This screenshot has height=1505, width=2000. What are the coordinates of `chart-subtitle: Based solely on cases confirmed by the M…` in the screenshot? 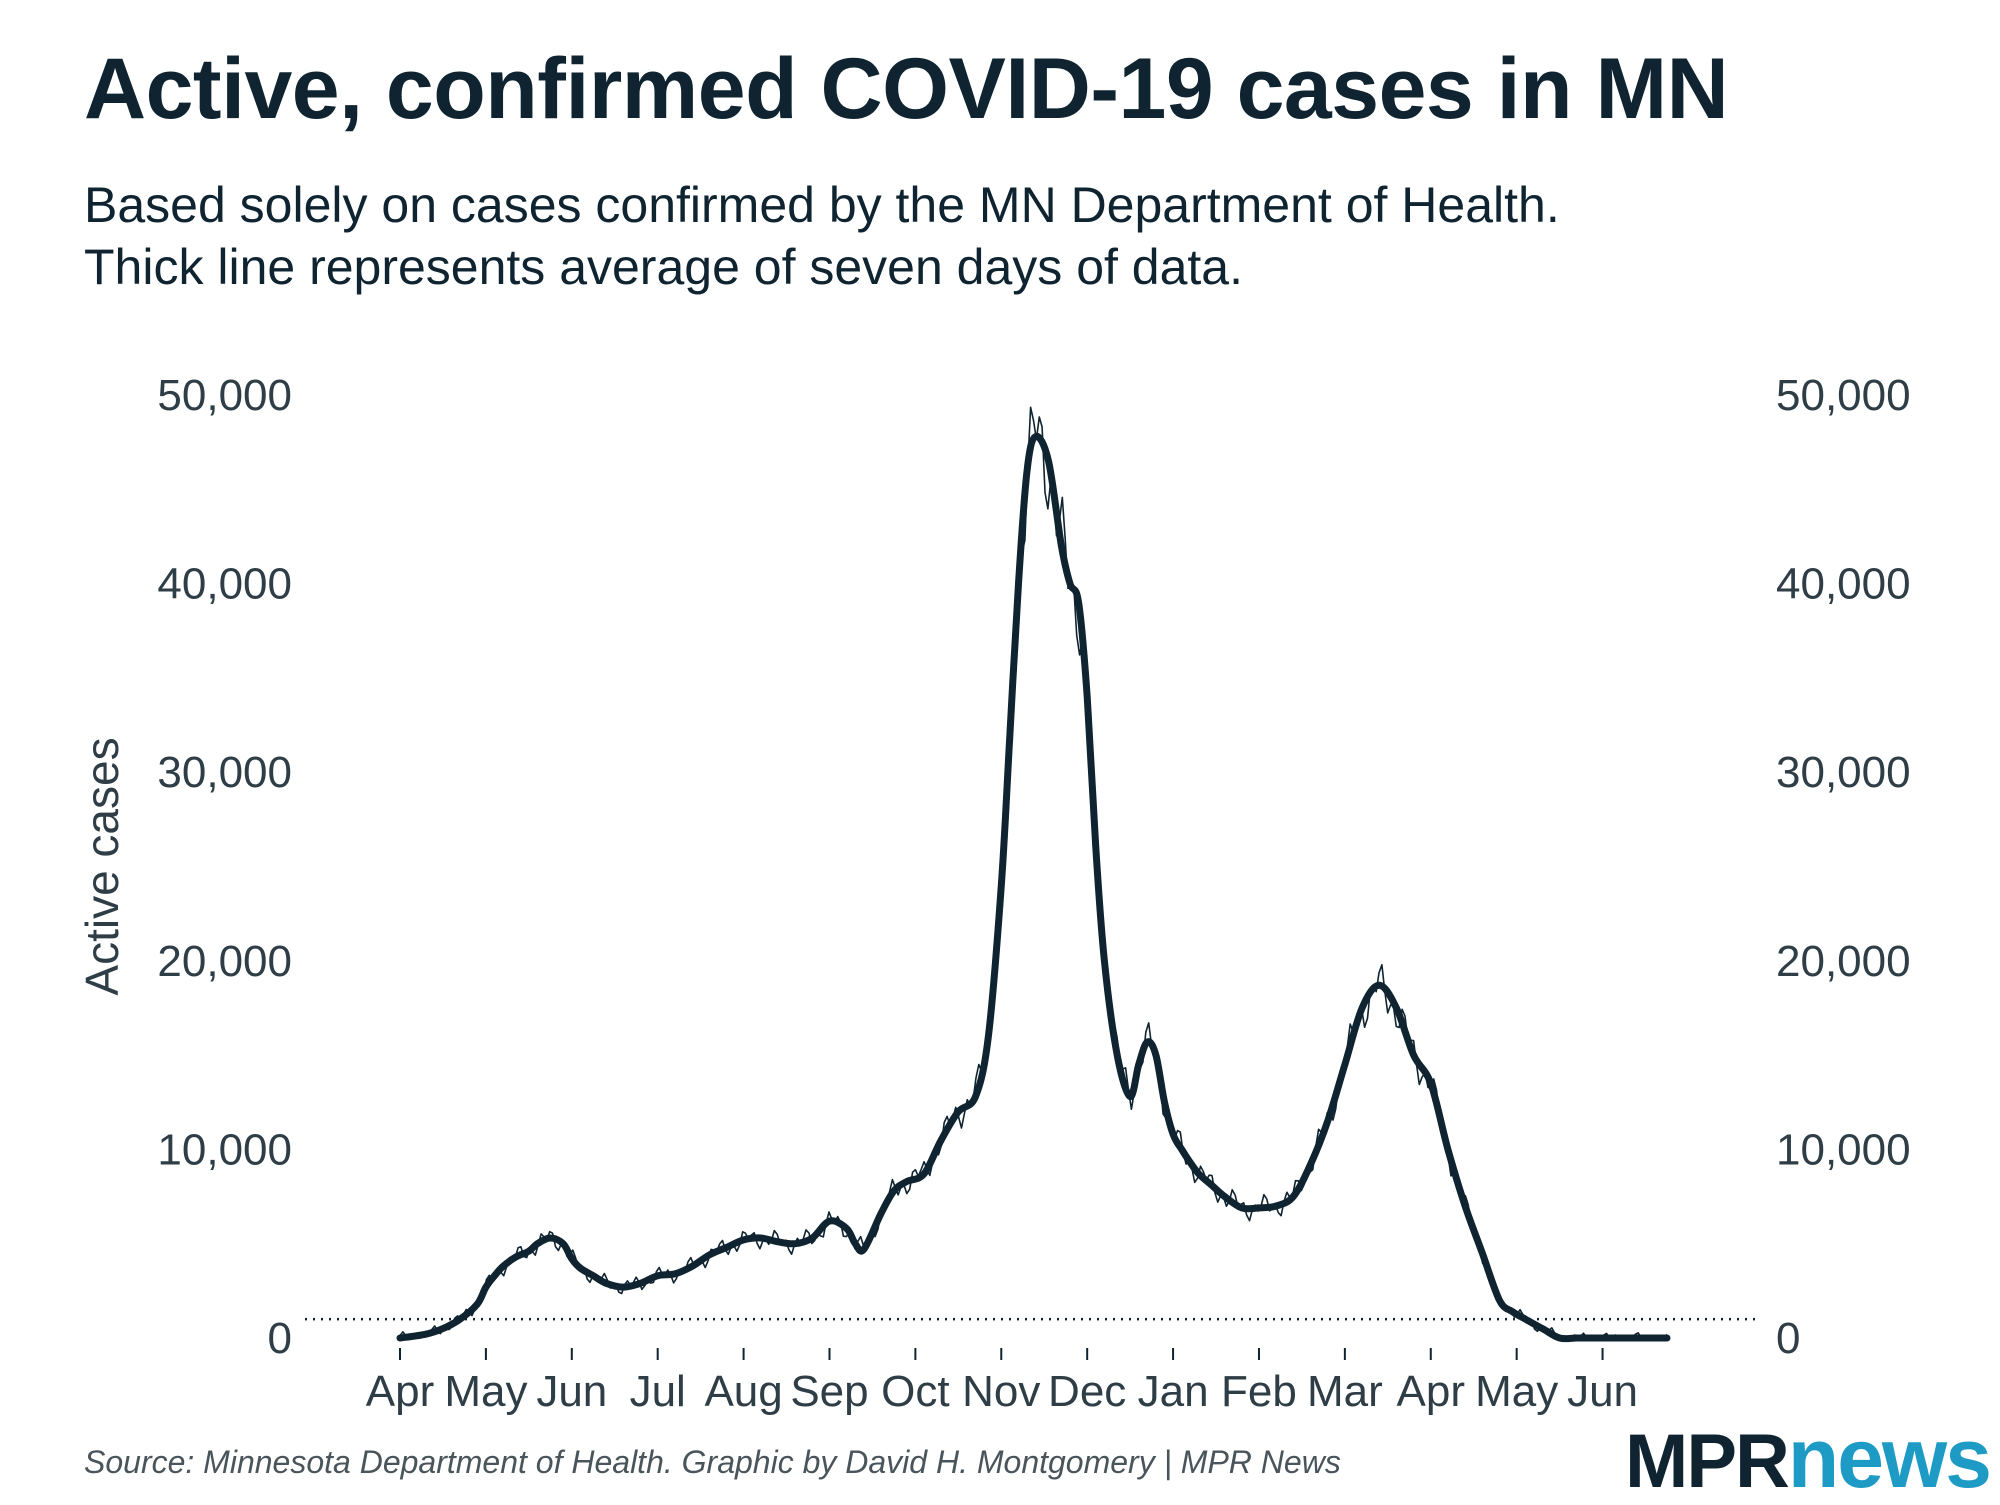 It's located at (822, 236).